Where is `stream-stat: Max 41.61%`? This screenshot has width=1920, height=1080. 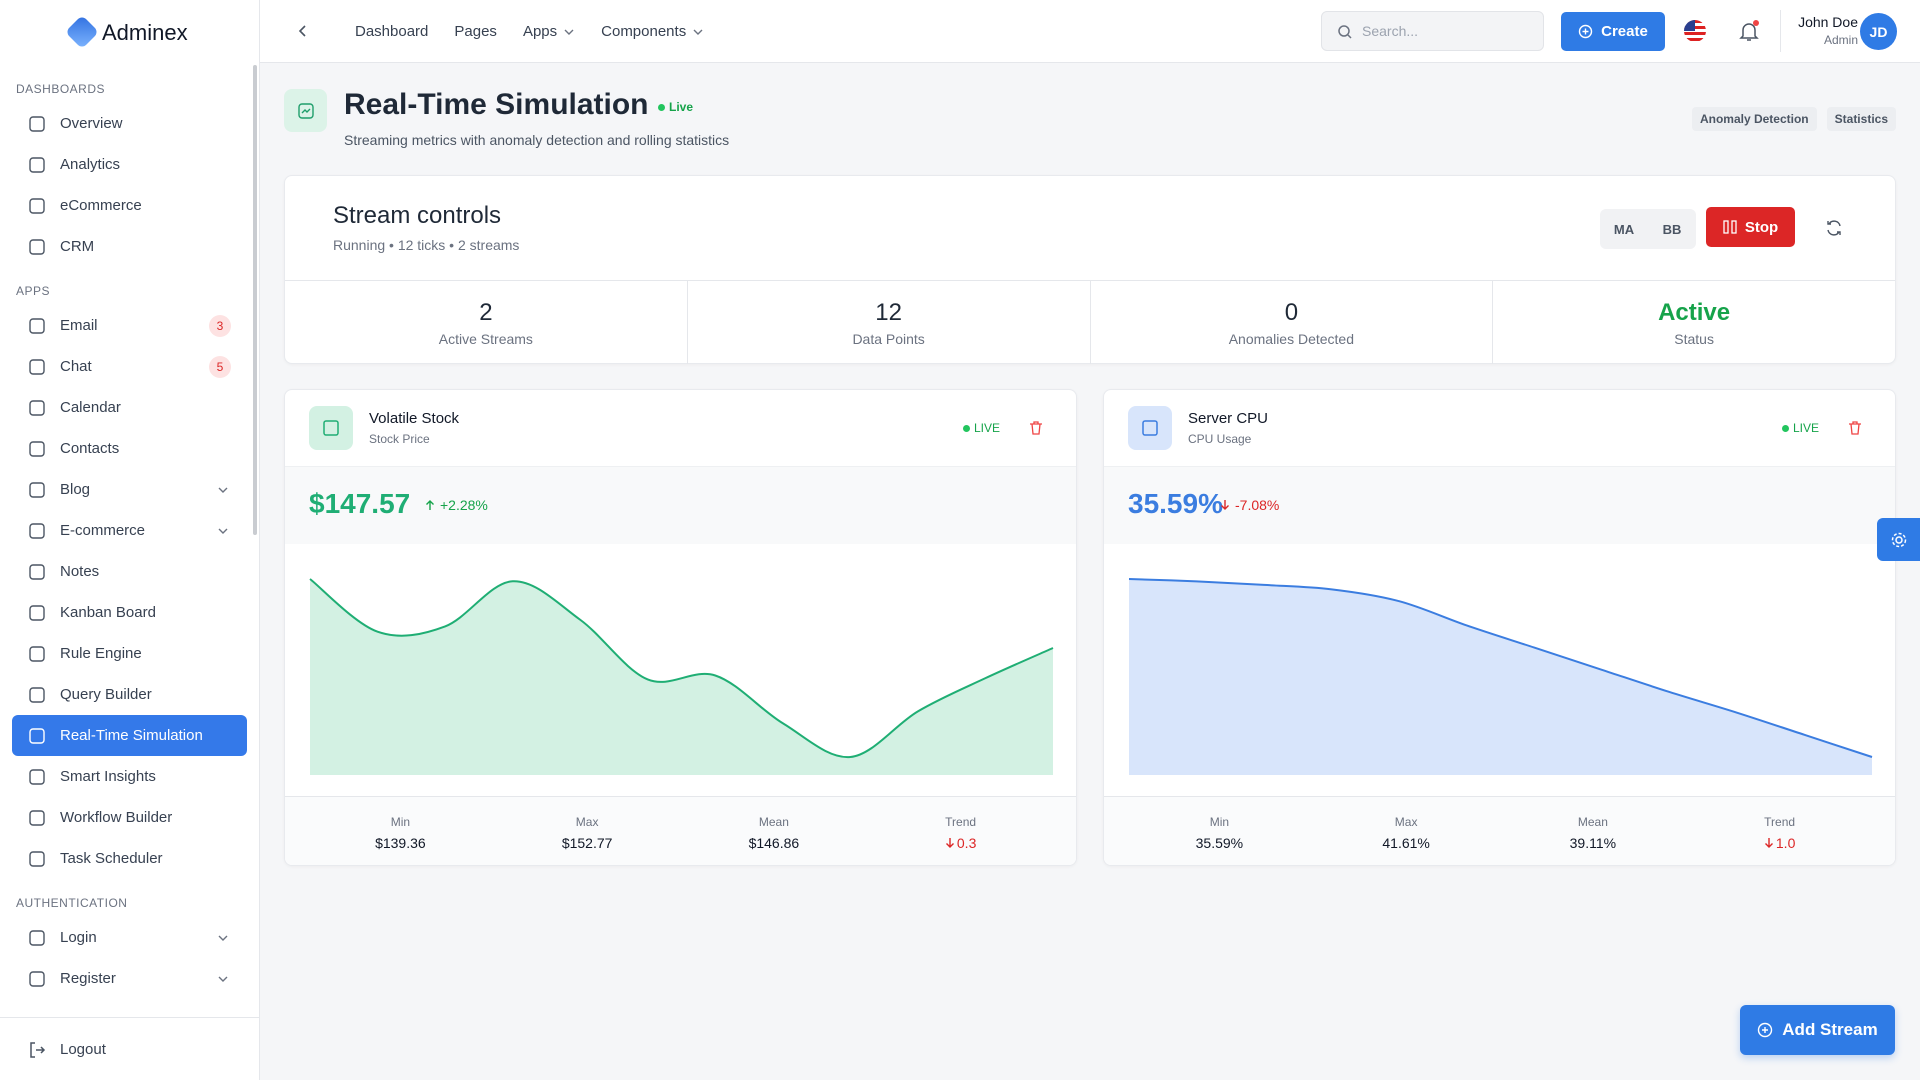
stream-stat: Max 41.61% is located at coordinates (1406, 831).